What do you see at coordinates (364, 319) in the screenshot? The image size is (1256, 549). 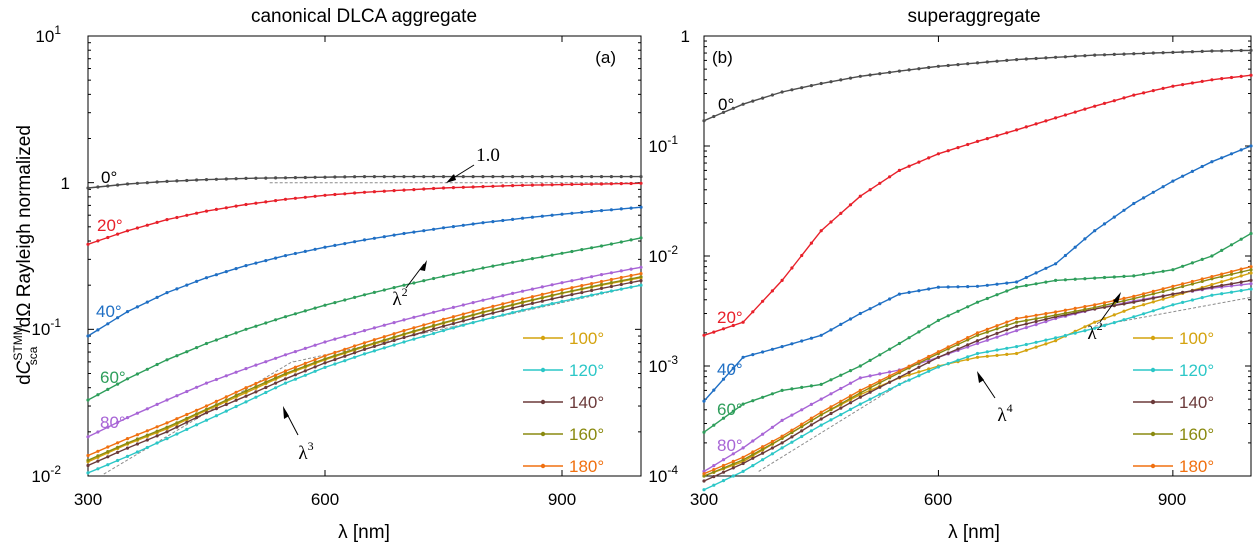 I see `series-60deg` at bounding box center [364, 319].